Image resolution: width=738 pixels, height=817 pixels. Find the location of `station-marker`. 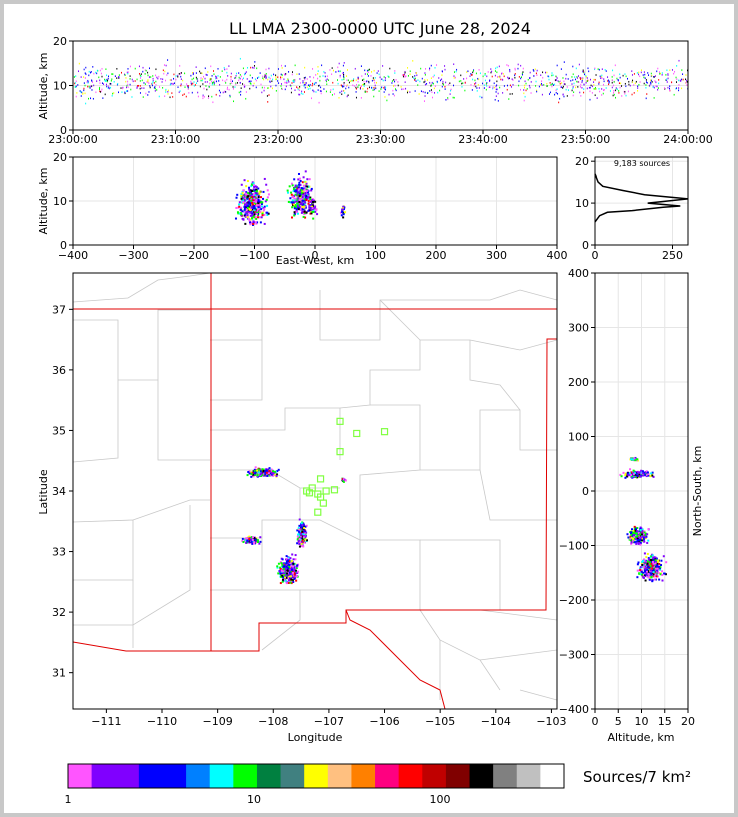

station-marker is located at coordinates (340, 452).